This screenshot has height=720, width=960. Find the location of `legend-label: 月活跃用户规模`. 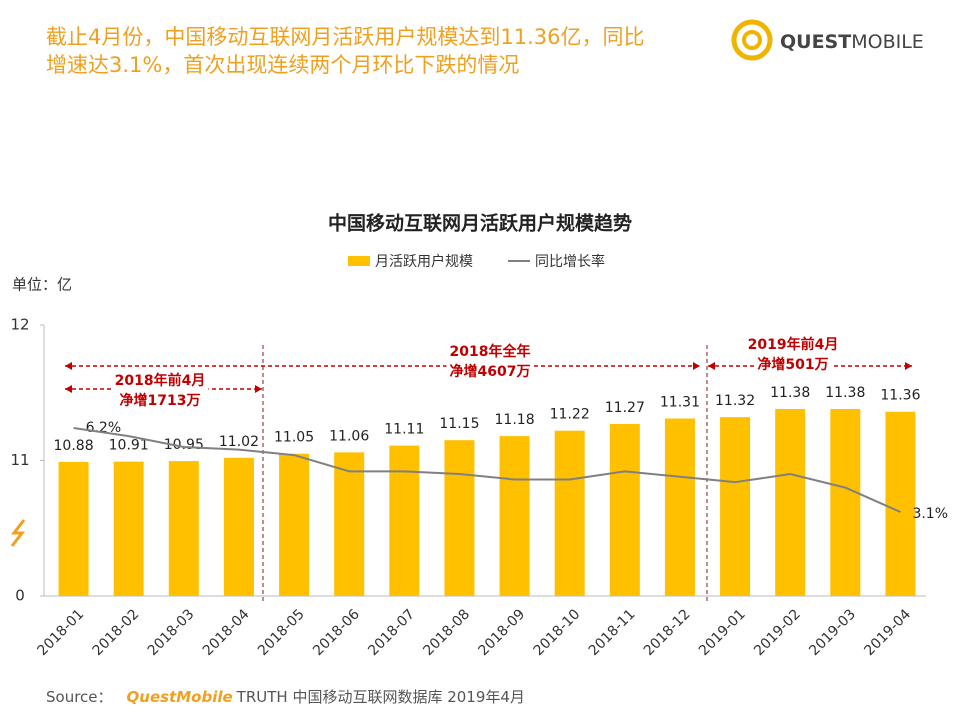

legend-label: 月活跃用户规模 is located at coordinates (424, 261).